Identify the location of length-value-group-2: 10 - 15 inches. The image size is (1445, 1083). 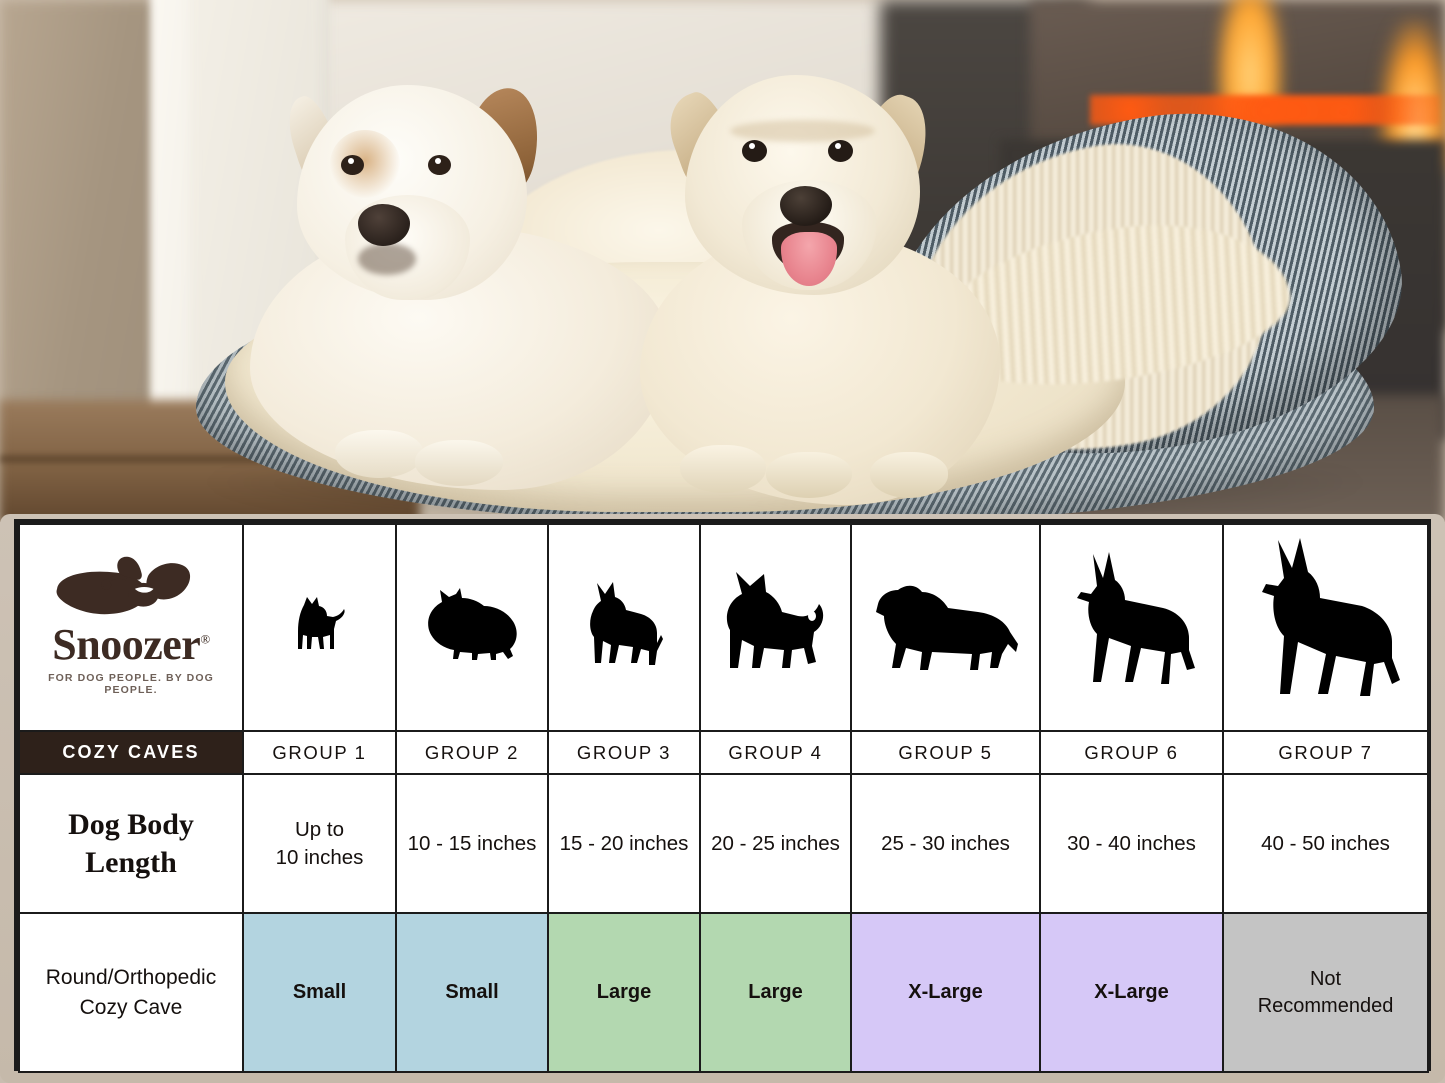
(472, 843).